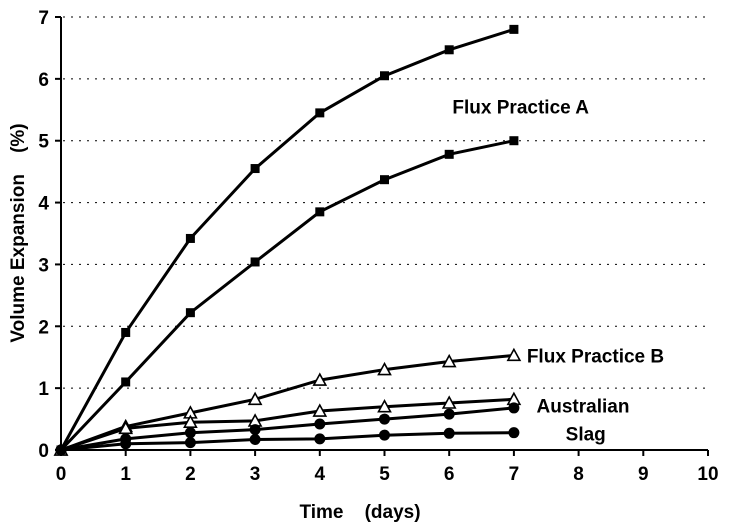 Image resolution: width=729 pixels, height=523 pixels. Describe the element at coordinates (43, 204) in the screenshot. I see `y-tick-label-4: 4` at that location.